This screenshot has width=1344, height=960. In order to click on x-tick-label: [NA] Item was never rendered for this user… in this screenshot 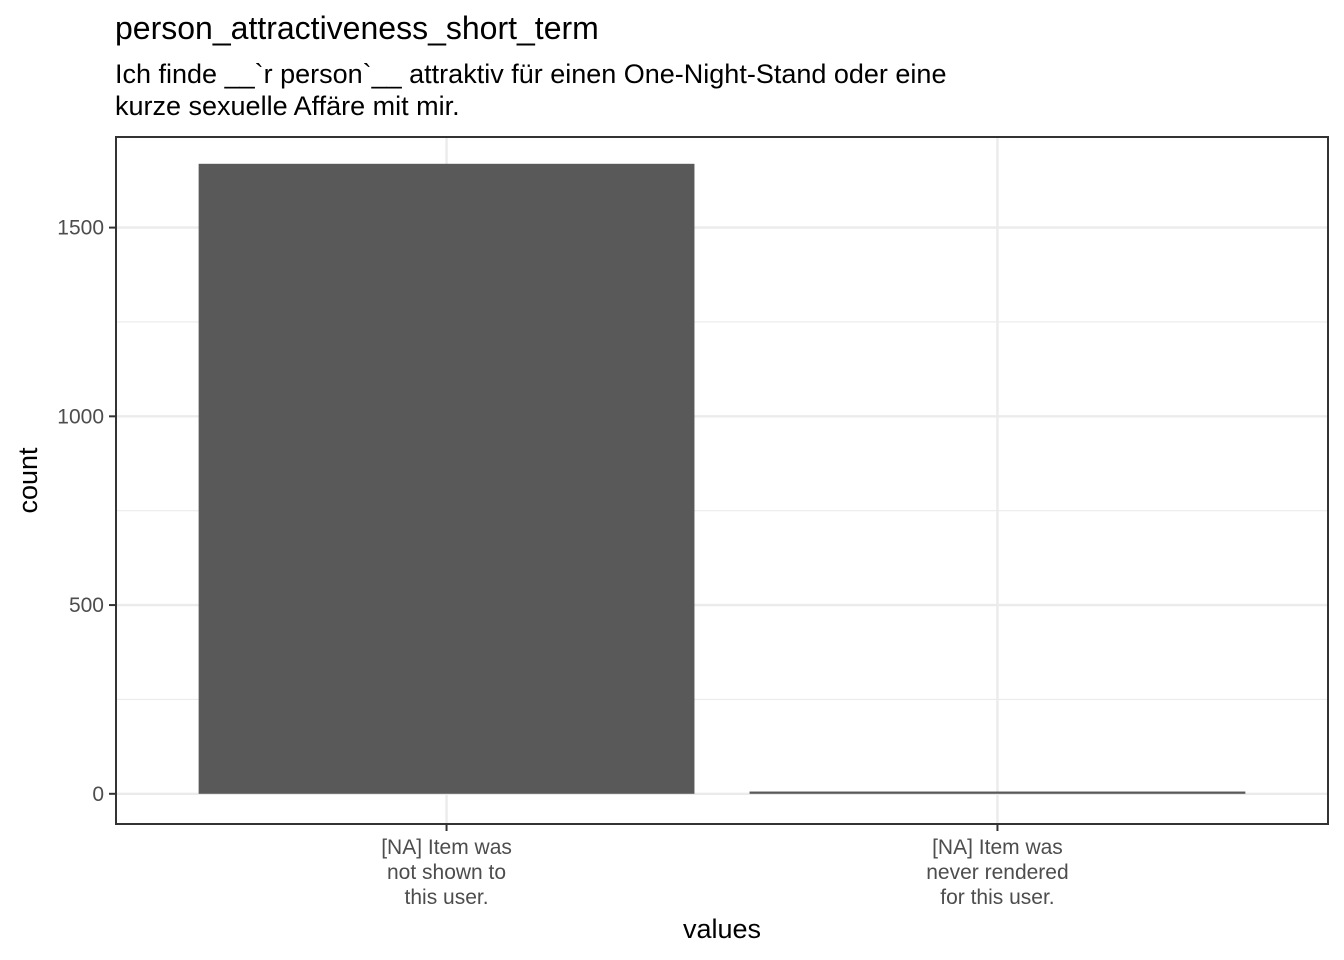, I will do `click(997, 872)`.